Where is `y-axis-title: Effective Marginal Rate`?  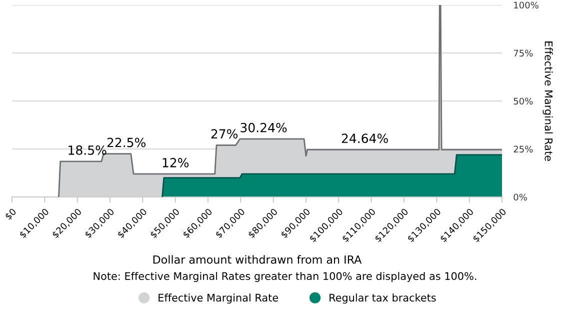
y-axis-title: Effective Marginal Rate is located at coordinates (547, 101).